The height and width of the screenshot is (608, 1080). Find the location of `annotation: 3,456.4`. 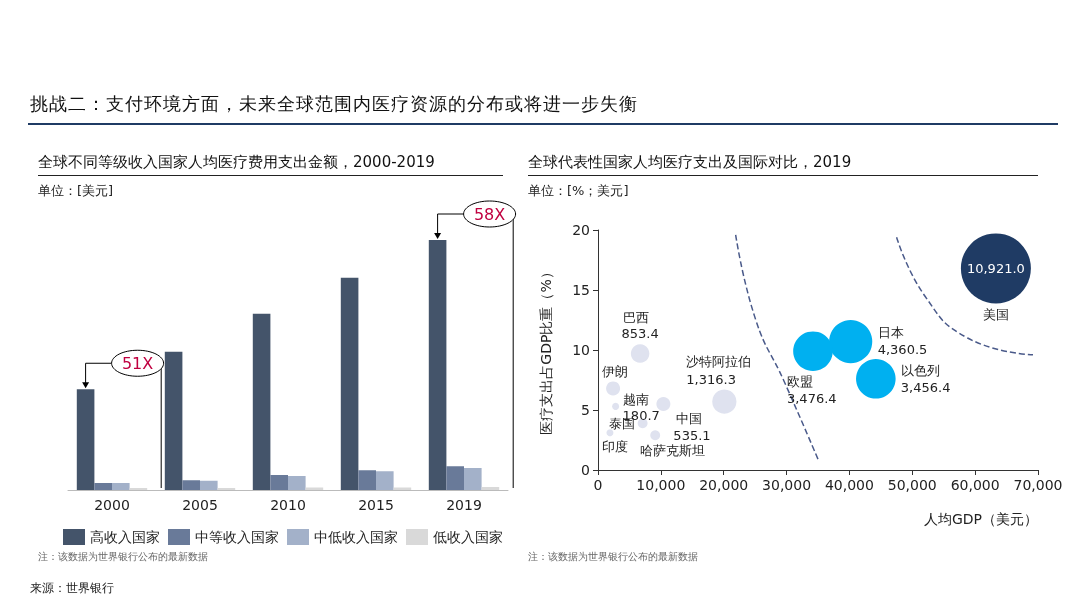

annotation: 3,456.4 is located at coordinates (925, 388).